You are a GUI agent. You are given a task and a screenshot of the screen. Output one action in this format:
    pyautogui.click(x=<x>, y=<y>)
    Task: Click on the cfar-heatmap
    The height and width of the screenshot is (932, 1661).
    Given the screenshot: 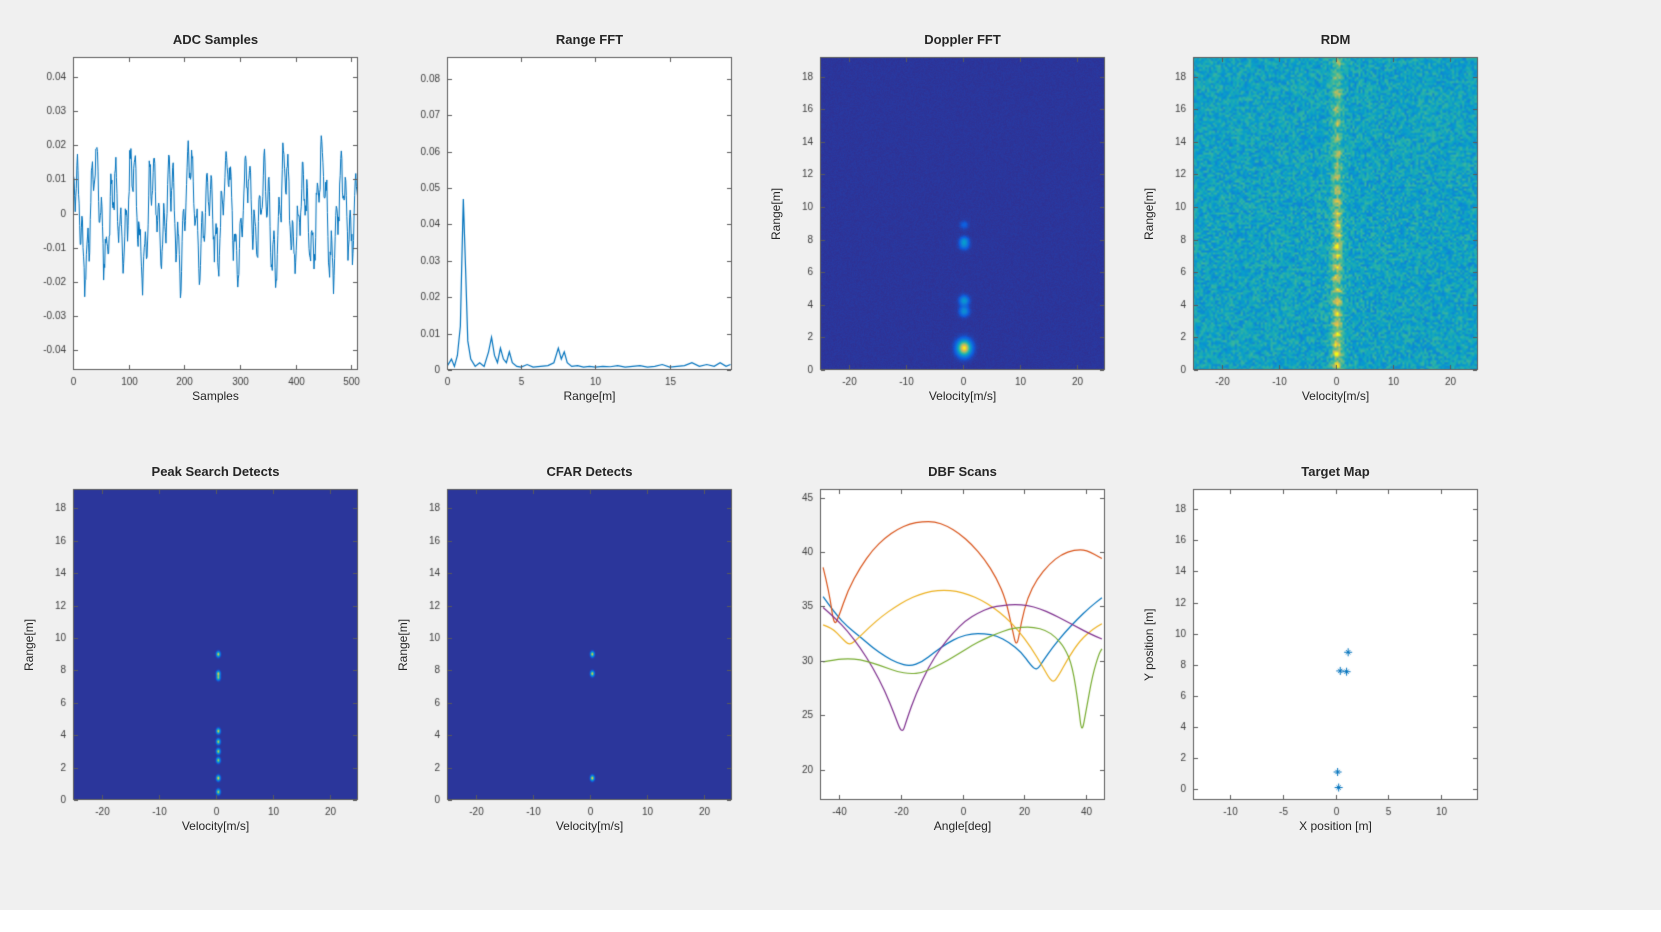 What is the action you would take?
    pyautogui.click(x=568, y=657)
    